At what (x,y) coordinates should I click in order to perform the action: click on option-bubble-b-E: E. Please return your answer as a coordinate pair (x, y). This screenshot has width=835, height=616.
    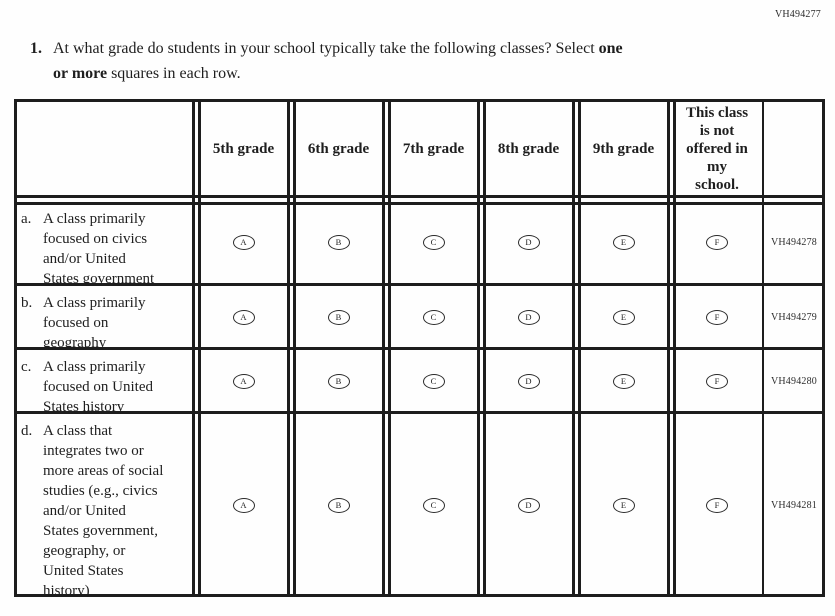
    Looking at the image, I should click on (623, 317).